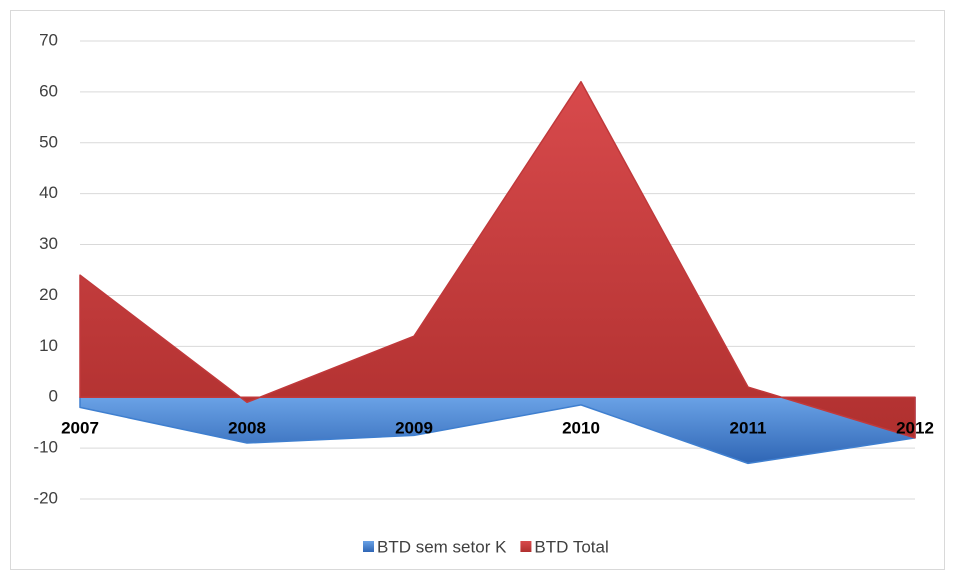 The height and width of the screenshot is (581, 956). I want to click on y-tick-label: 0, so click(53, 396).